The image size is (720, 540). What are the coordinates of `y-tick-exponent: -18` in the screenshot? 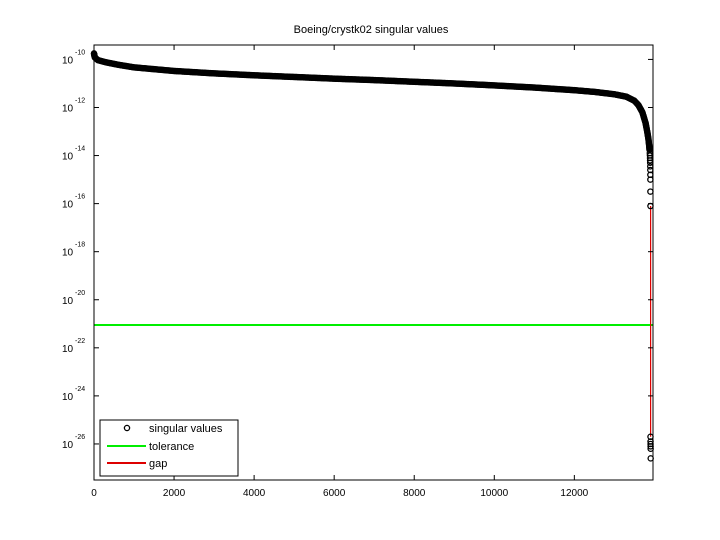 It's located at (80, 245).